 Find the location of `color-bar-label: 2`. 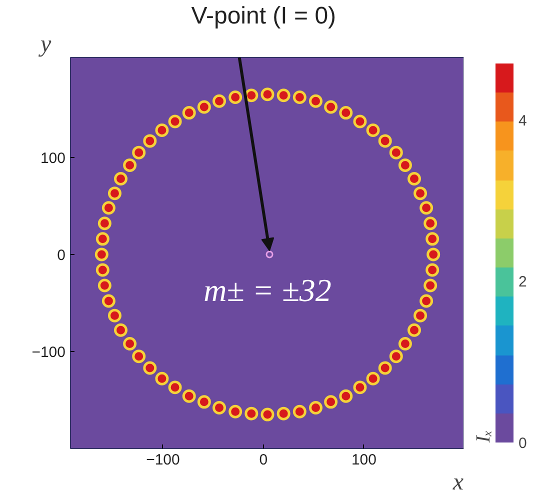

color-bar-label: 2 is located at coordinates (522, 282).